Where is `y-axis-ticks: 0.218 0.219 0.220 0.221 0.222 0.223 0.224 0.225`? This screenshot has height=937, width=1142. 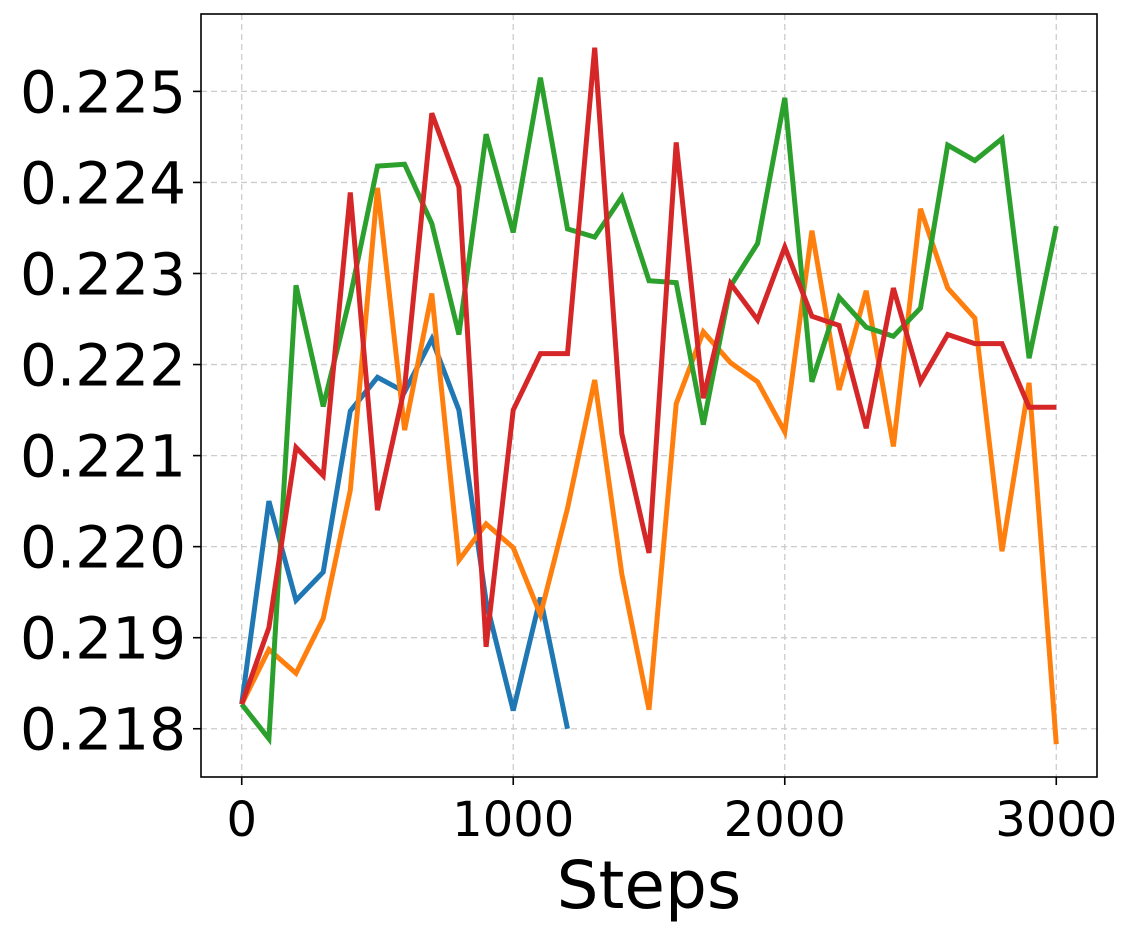 y-axis-ticks: 0.218 0.219 0.220 0.221 0.222 0.223 0.224 0.225 is located at coordinates (110, 411).